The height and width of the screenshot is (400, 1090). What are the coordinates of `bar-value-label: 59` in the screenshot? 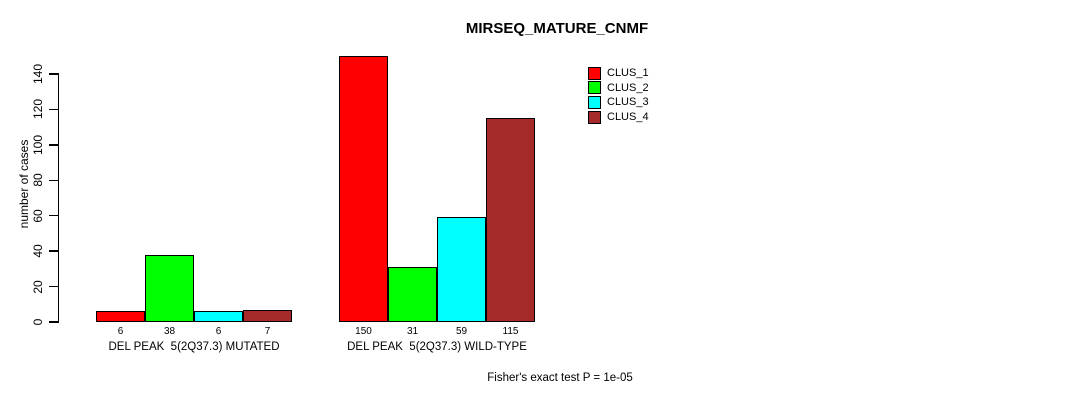 It's located at (461, 331).